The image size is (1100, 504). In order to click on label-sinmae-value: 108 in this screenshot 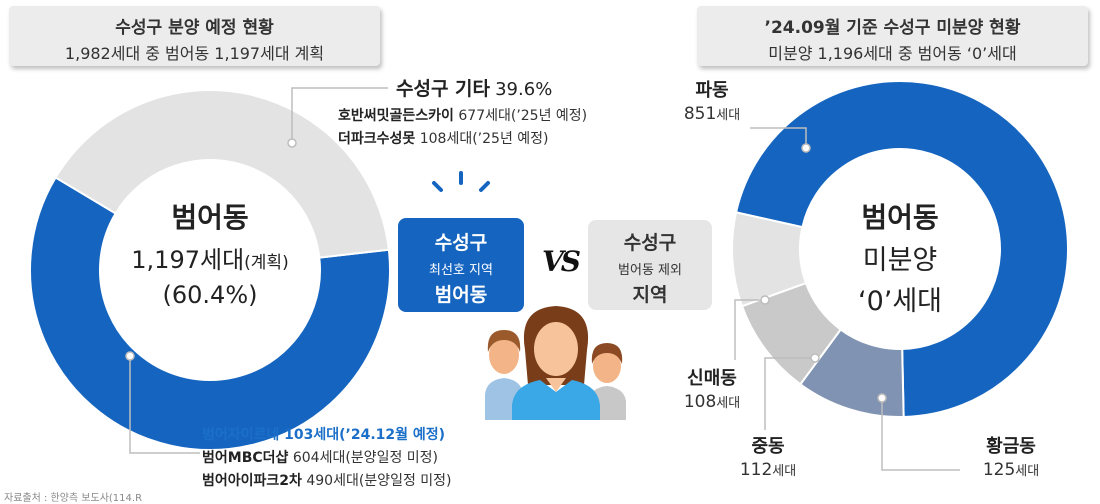, I will do `click(700, 402)`.